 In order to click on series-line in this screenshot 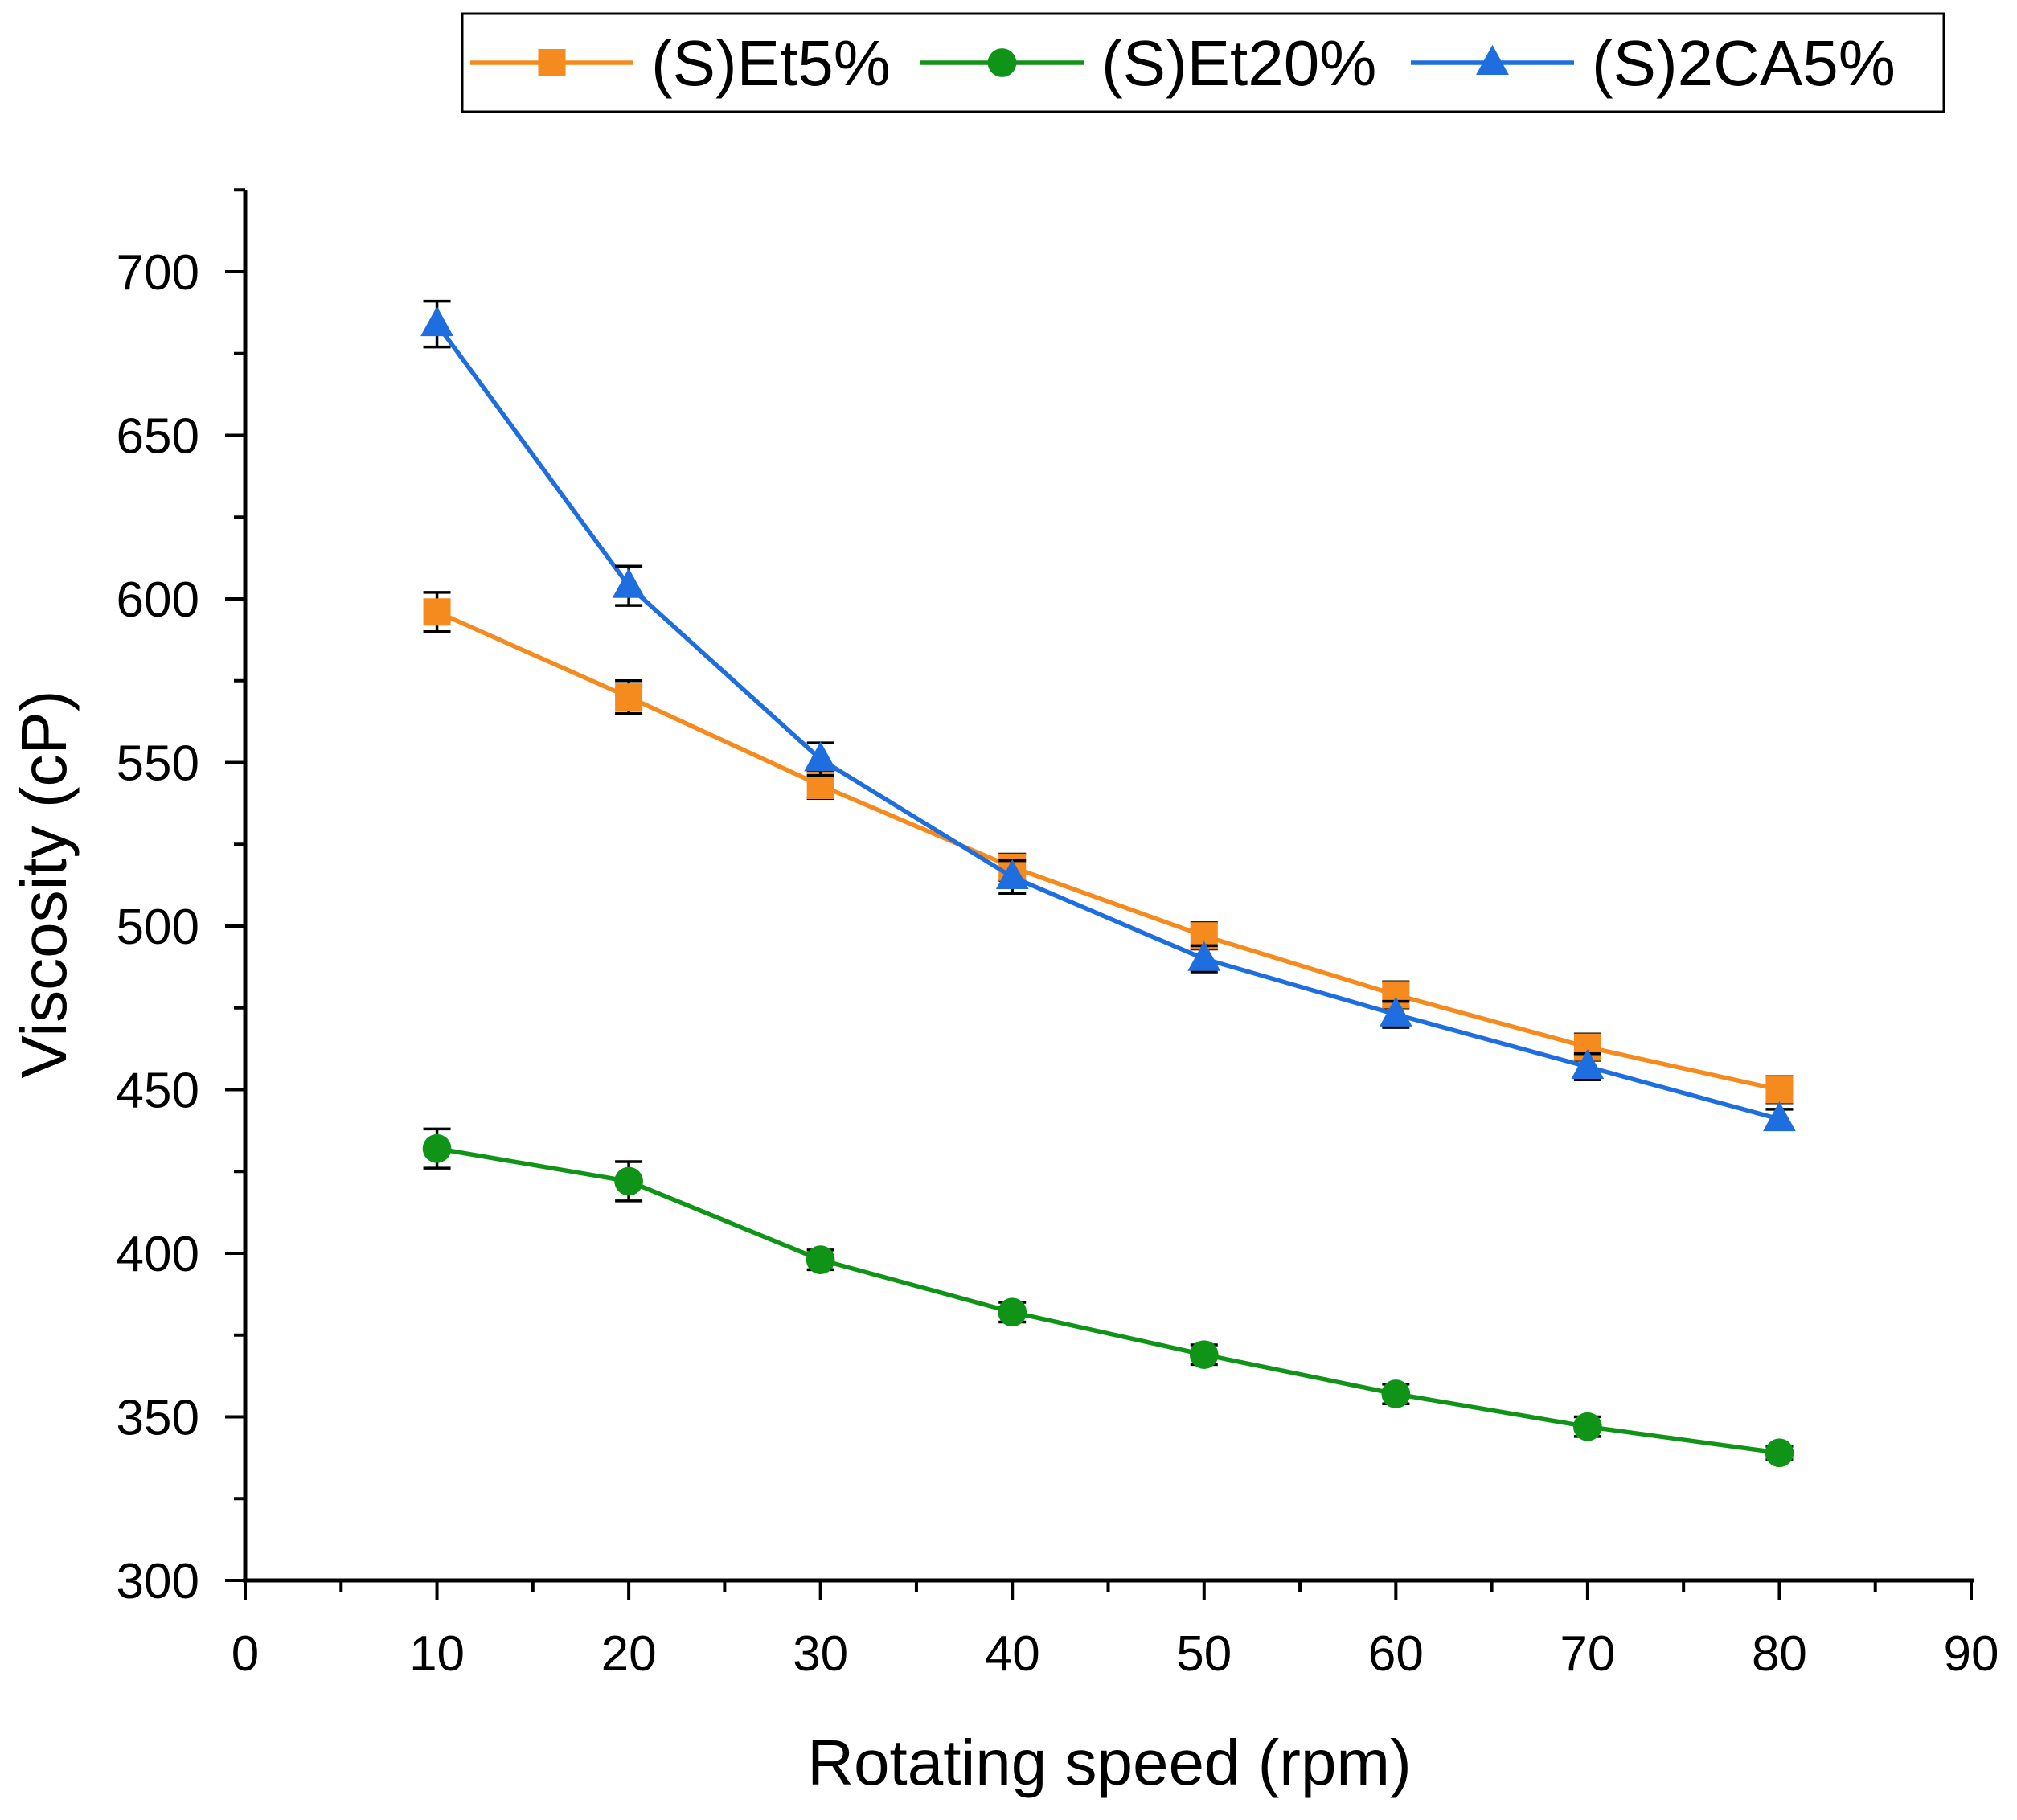, I will do `click(1108, 1300)`.